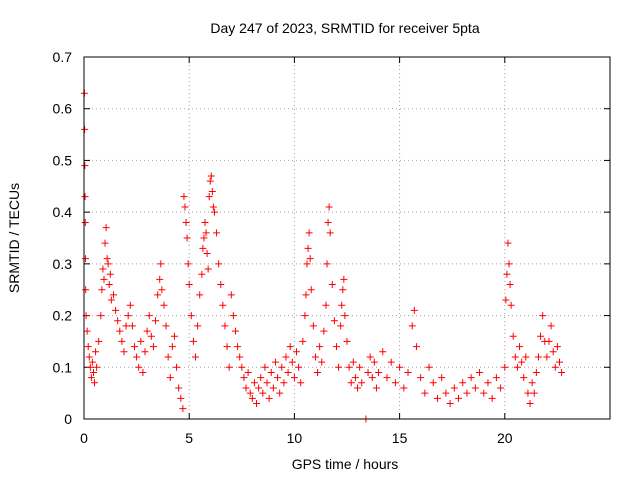  I want to click on x-tick-label: 5, so click(189, 438).